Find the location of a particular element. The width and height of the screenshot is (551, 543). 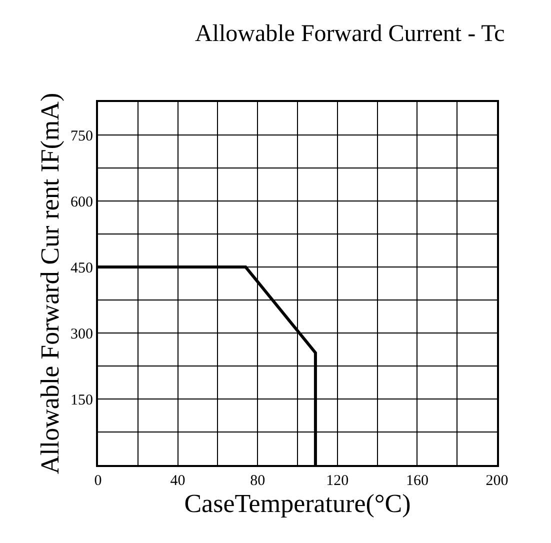

y-tick-label: 750 is located at coordinates (81, 136).